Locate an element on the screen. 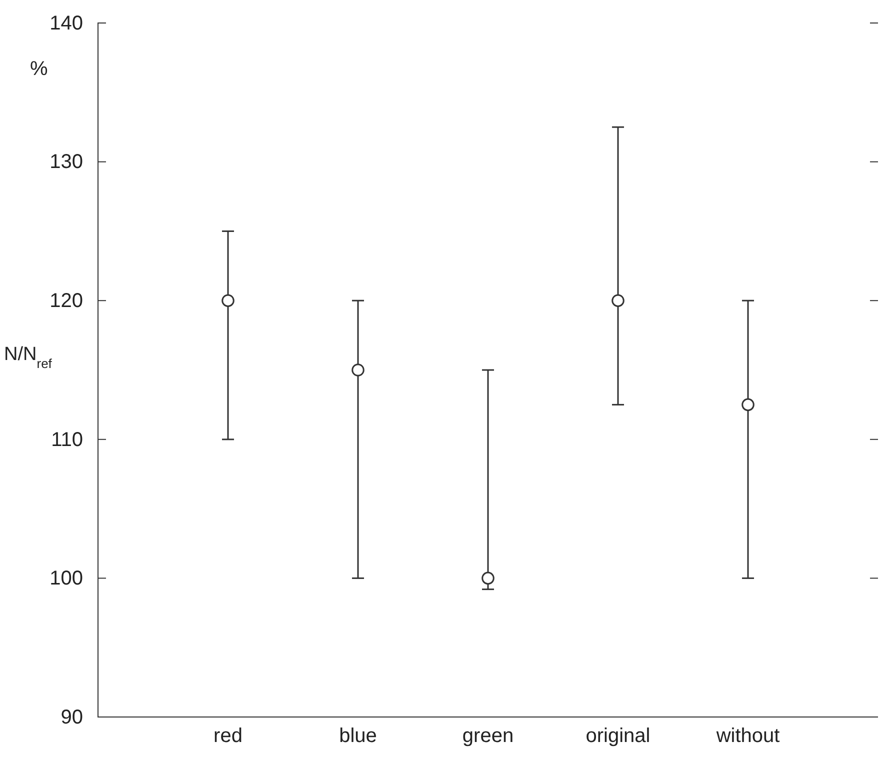 The image size is (880, 763). y-tick-label: 130 is located at coordinates (66, 162).